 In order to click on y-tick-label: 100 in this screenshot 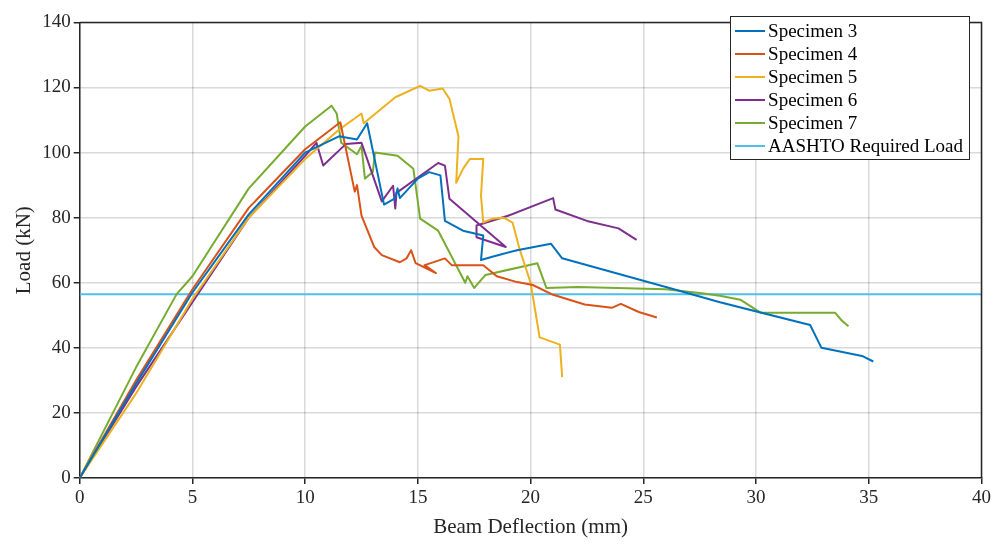, I will do `click(56, 151)`.